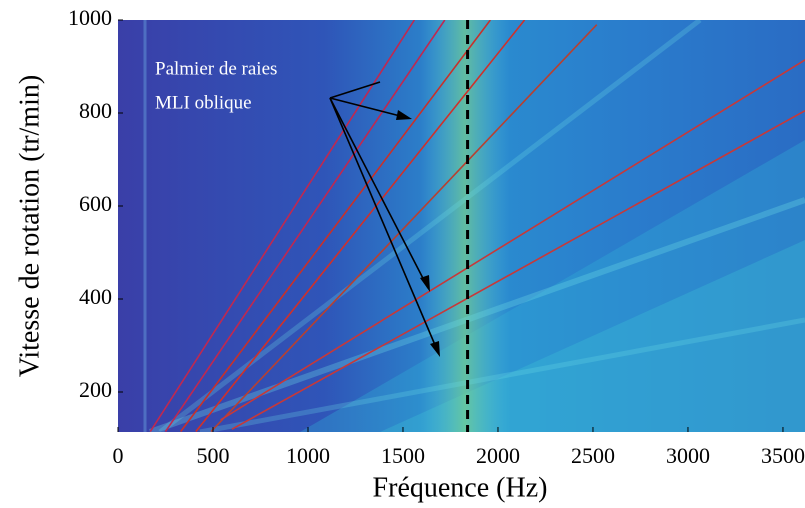 The width and height of the screenshot is (805, 508). Describe the element at coordinates (203, 102) in the screenshot. I see `annotation: MLI oblique` at that location.